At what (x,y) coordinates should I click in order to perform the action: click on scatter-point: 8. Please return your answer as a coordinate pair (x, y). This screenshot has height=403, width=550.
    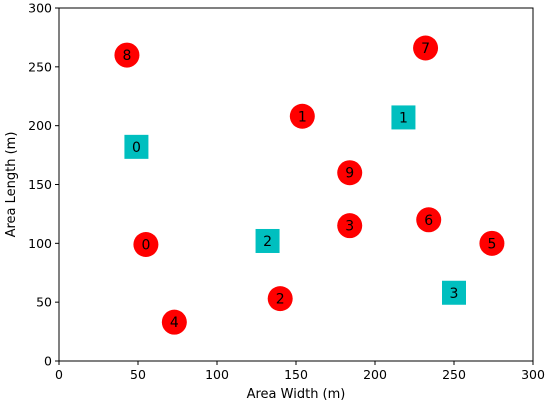
    Looking at the image, I should click on (127, 55).